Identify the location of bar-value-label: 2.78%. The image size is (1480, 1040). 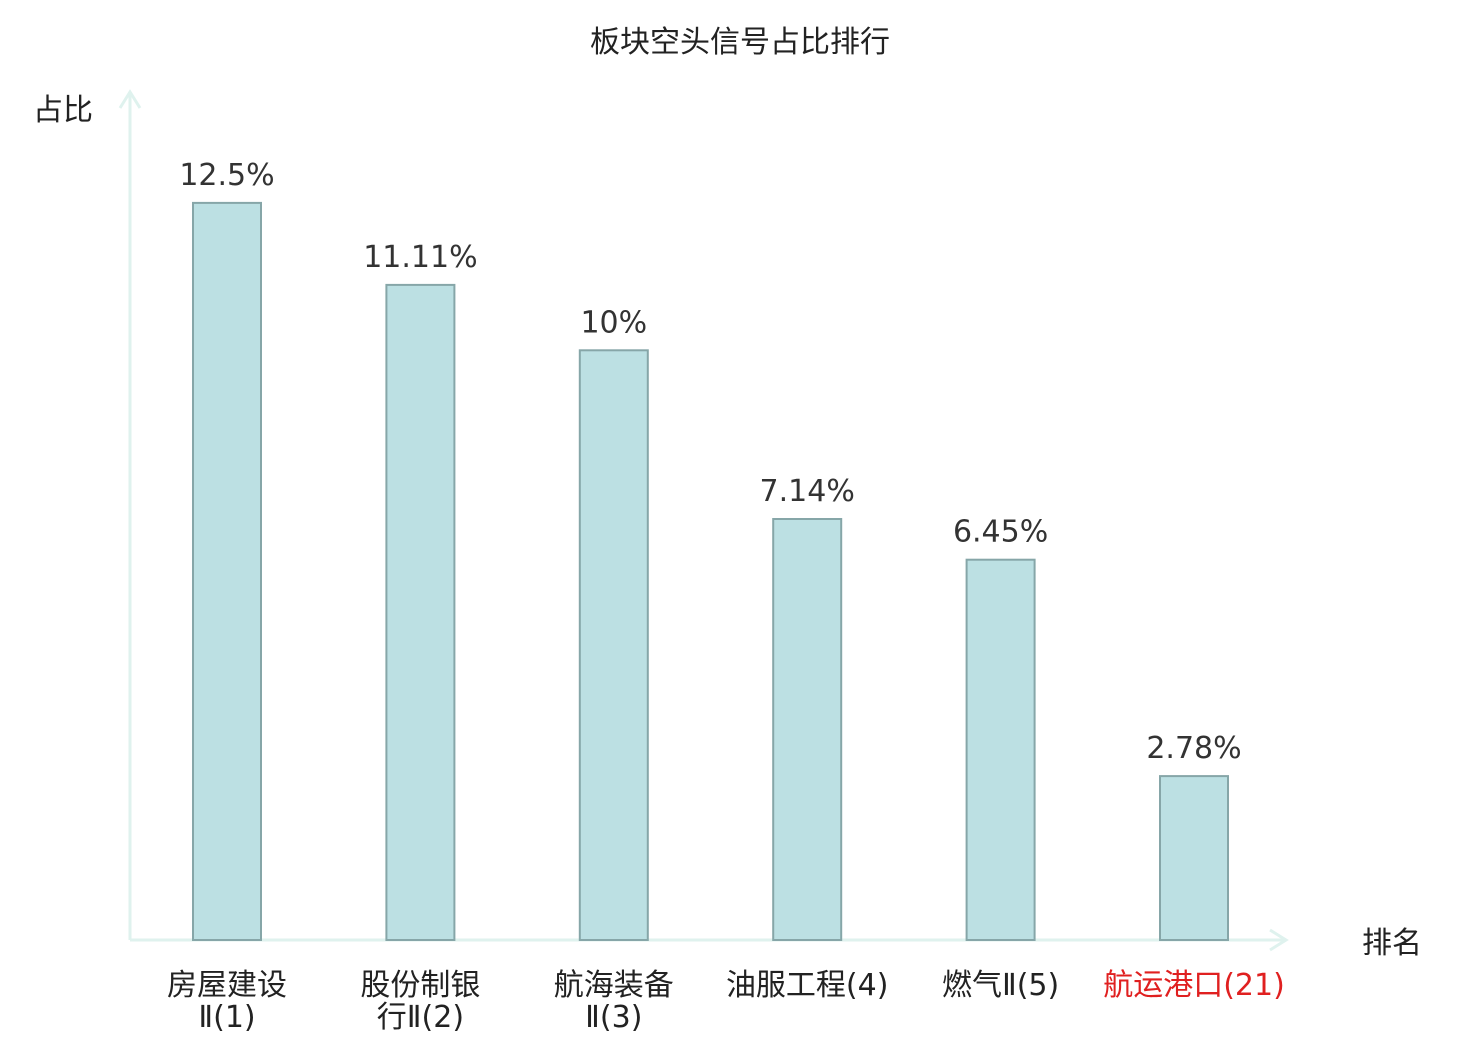
(1193, 748).